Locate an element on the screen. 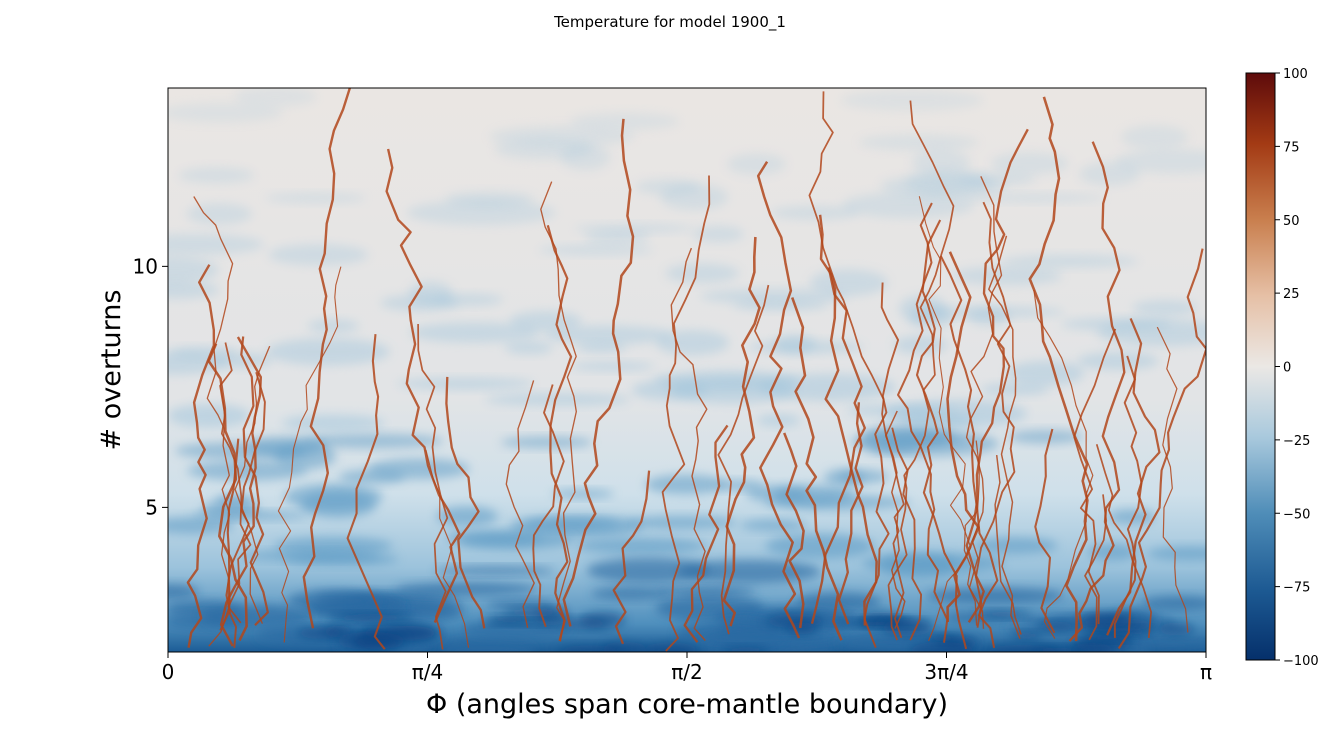 Image resolution: width=1340 pixels, height=733 pixels. chart-title: Temperature for model 1900_1 is located at coordinates (669, 22).